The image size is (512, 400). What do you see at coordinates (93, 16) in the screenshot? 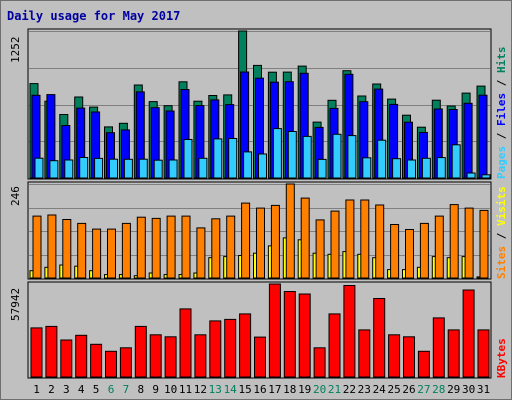
I see `chart-title: Daily usage for May 2017` at bounding box center [93, 16].